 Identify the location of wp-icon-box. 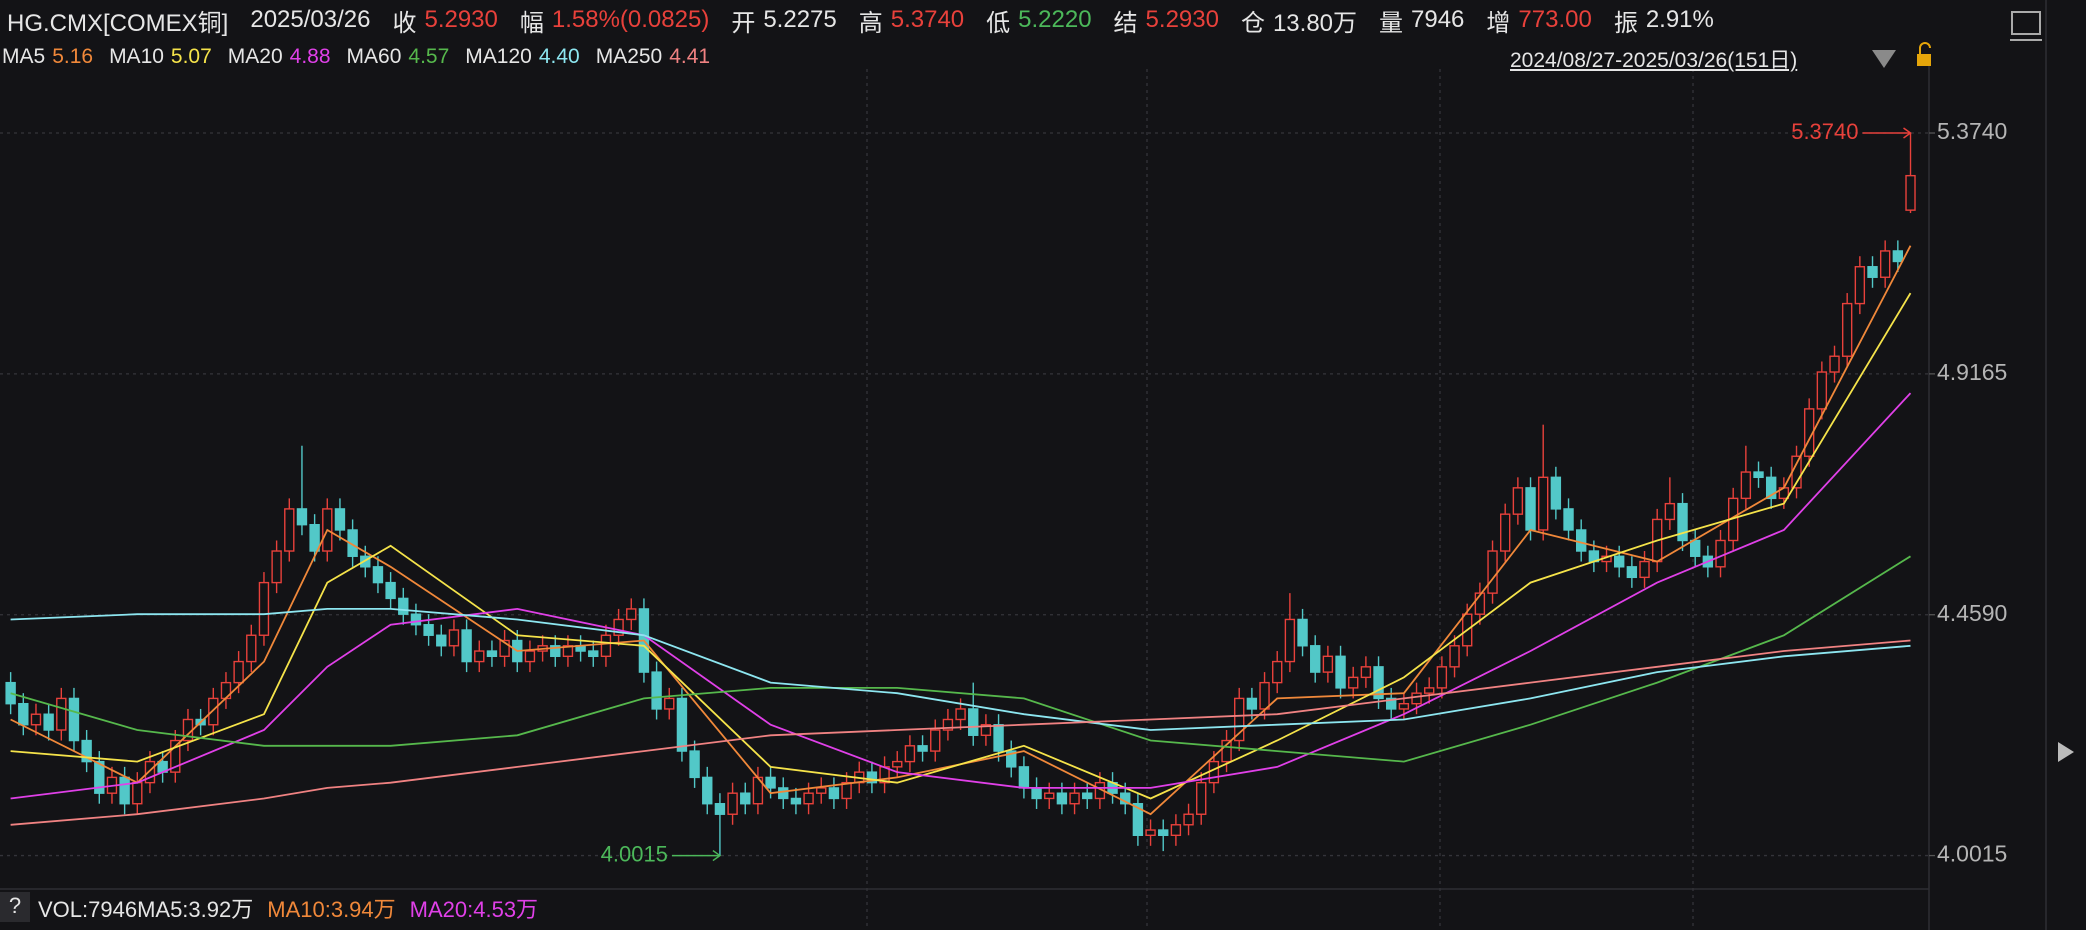
(2026, 23).